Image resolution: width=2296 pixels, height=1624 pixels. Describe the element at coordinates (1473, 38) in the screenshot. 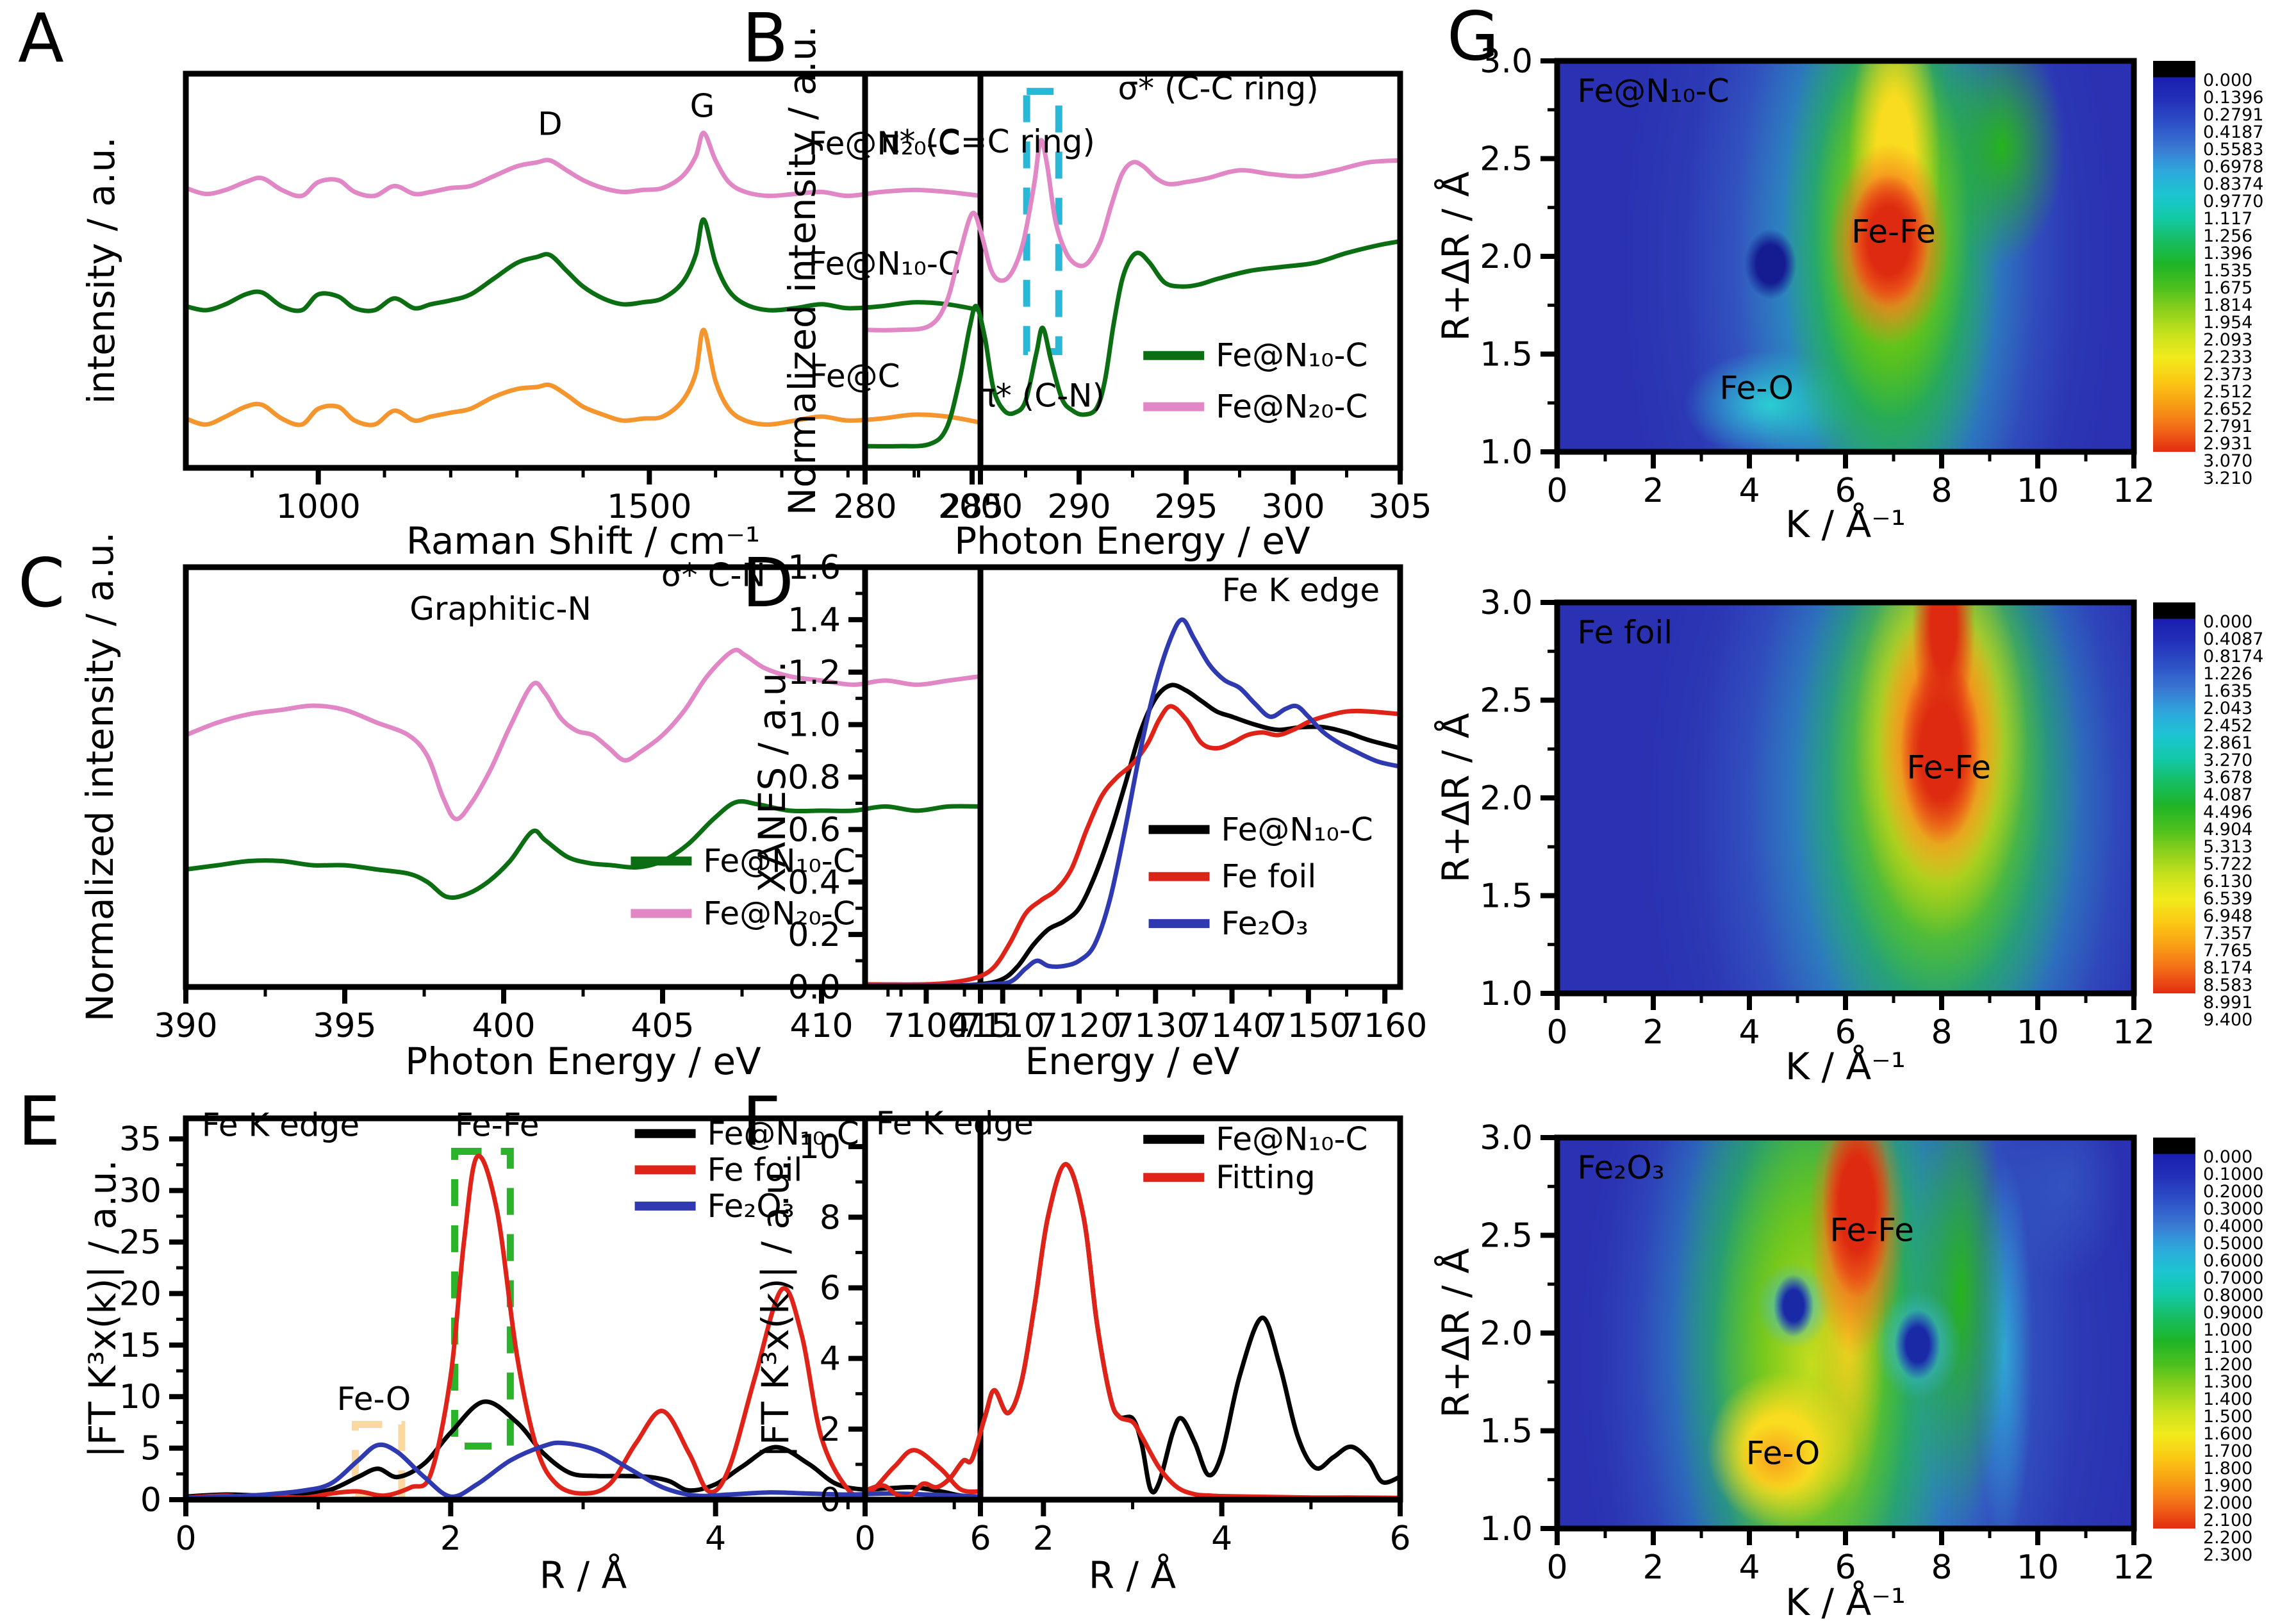

I see `panel-g-letter: G` at that location.